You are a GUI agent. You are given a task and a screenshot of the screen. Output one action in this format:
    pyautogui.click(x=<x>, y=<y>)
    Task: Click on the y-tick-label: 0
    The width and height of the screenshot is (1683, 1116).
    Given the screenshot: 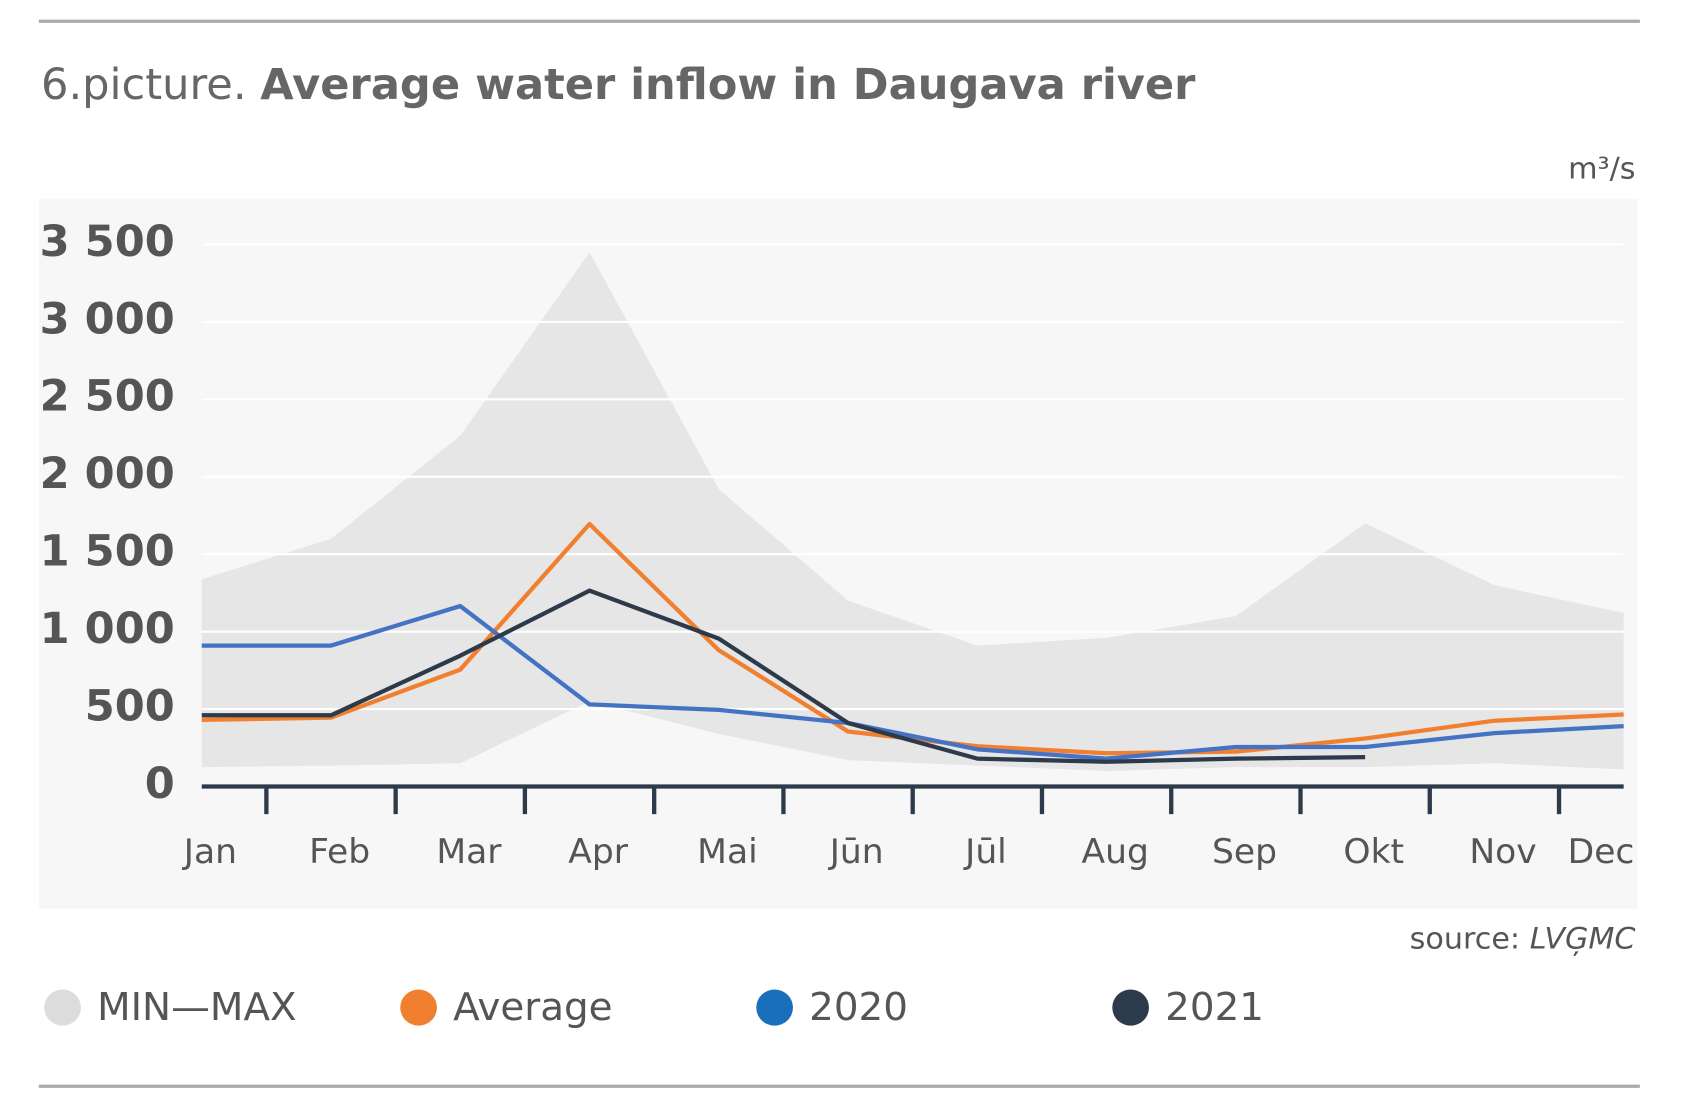 What is the action you would take?
    pyautogui.click(x=160, y=784)
    